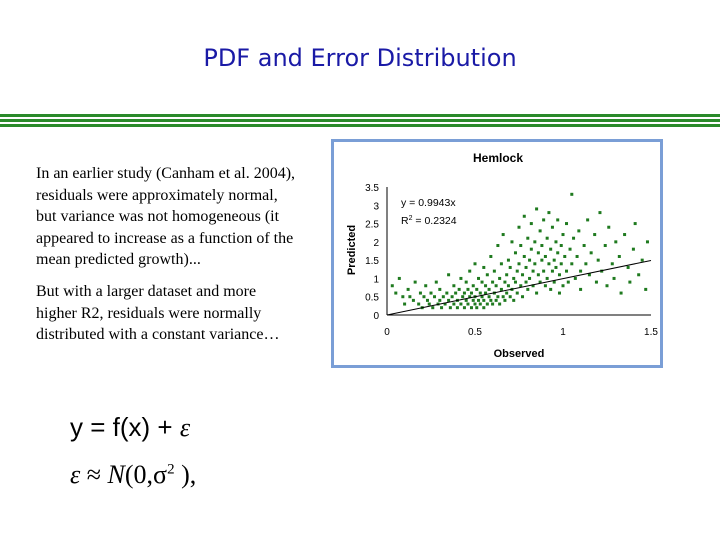  I want to click on equation-error-normal: N, so click(116, 474).